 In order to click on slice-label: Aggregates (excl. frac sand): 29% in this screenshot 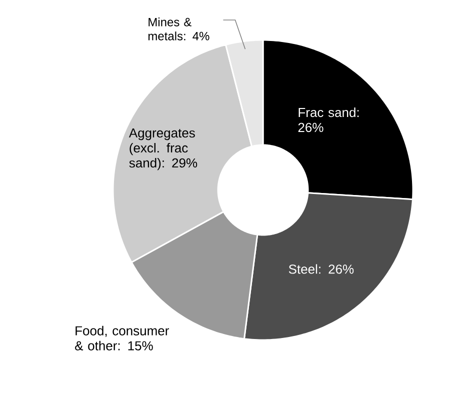, I will do `click(163, 149)`.